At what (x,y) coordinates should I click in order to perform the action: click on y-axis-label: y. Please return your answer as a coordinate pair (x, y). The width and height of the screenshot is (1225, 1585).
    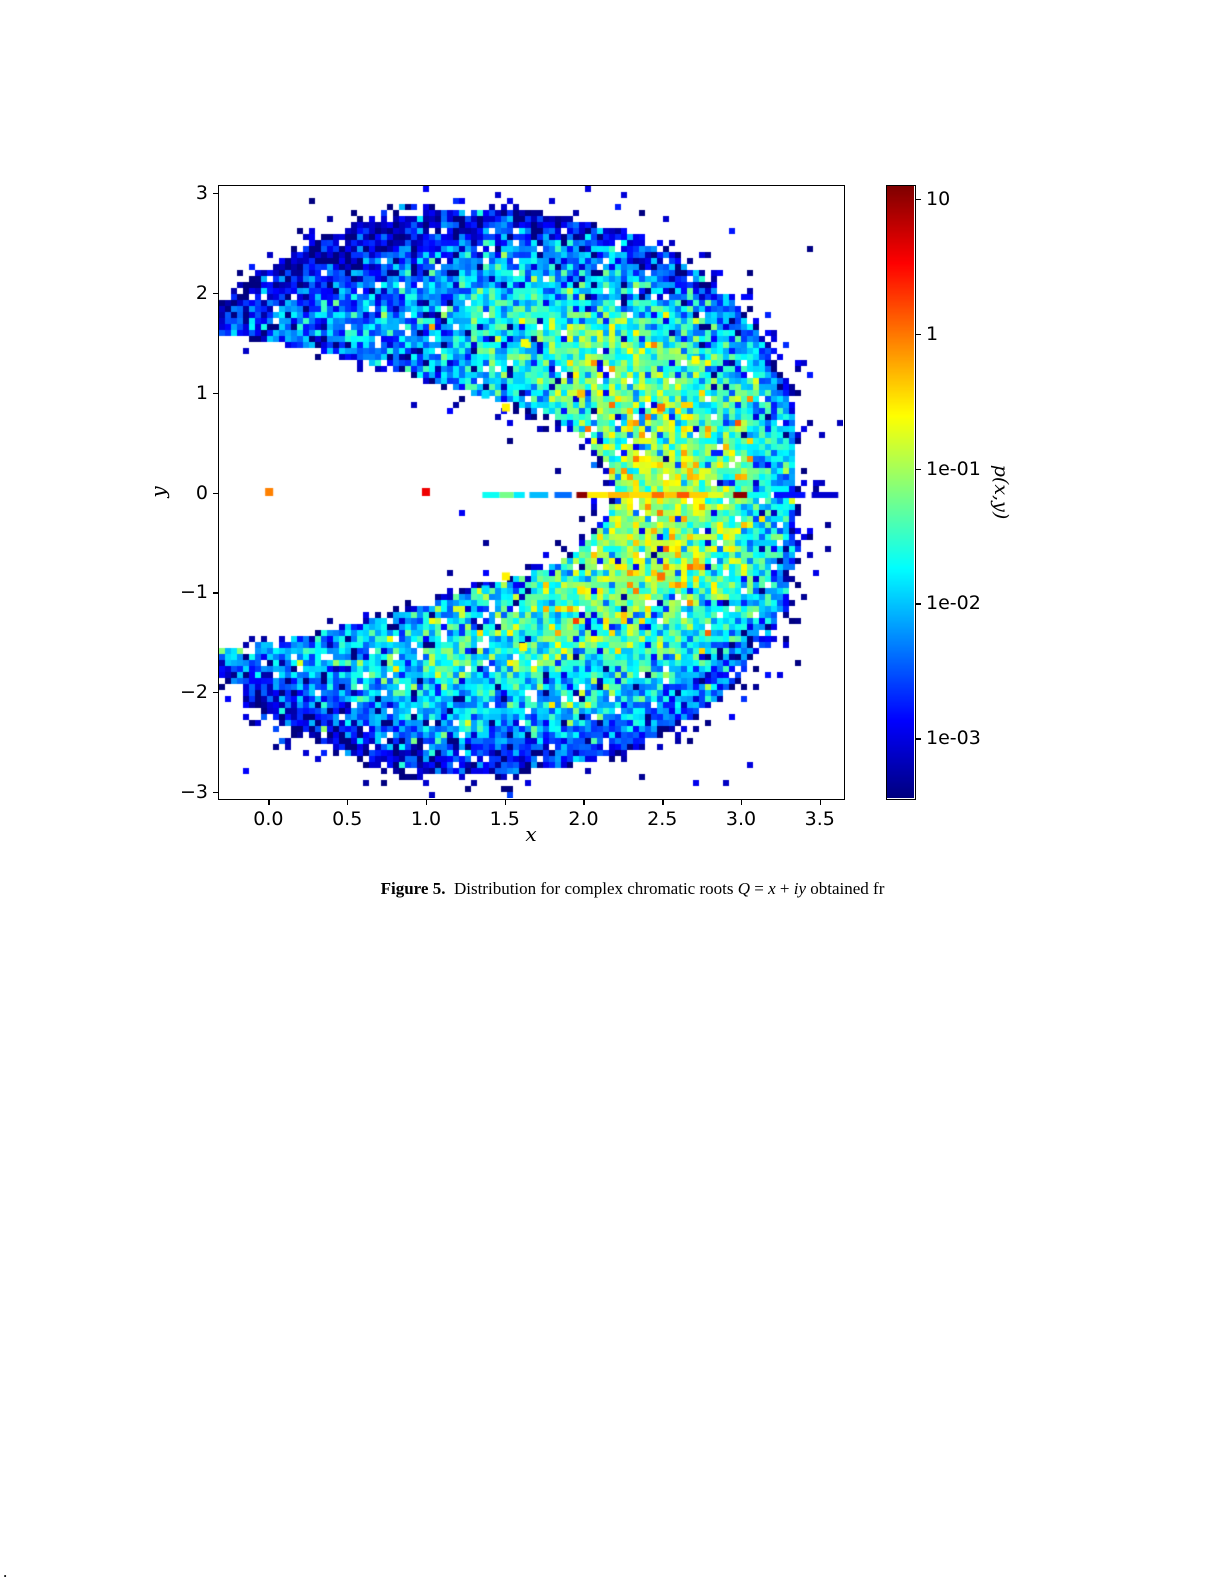
    Looking at the image, I should click on (158, 492).